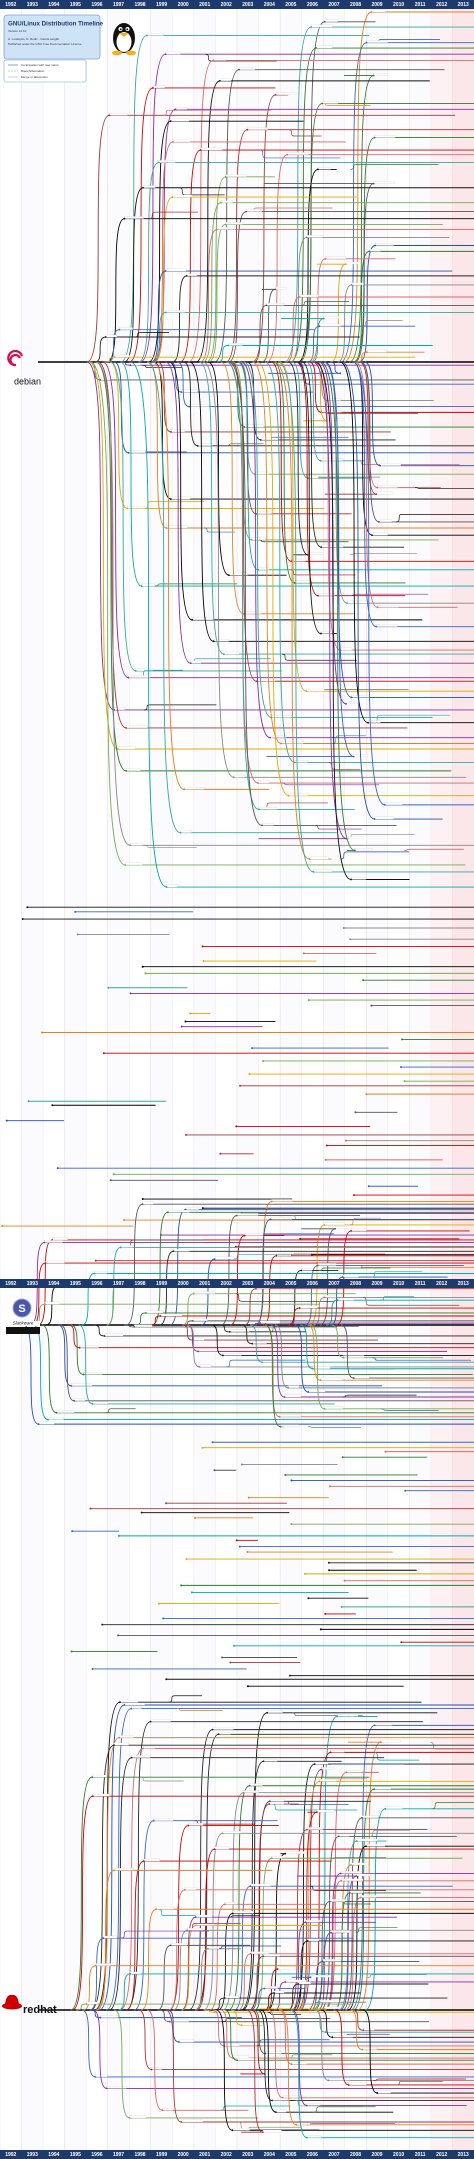 The width and height of the screenshot is (474, 2159). What do you see at coordinates (40, 65) in the screenshot?
I see `legend-entry: Continuation with new name` at bounding box center [40, 65].